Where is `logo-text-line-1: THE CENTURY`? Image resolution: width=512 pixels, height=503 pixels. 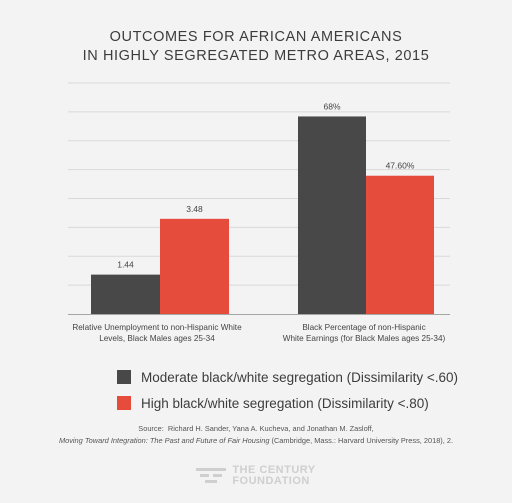
logo-text-line-1: THE CENTURY is located at coordinates (274, 470).